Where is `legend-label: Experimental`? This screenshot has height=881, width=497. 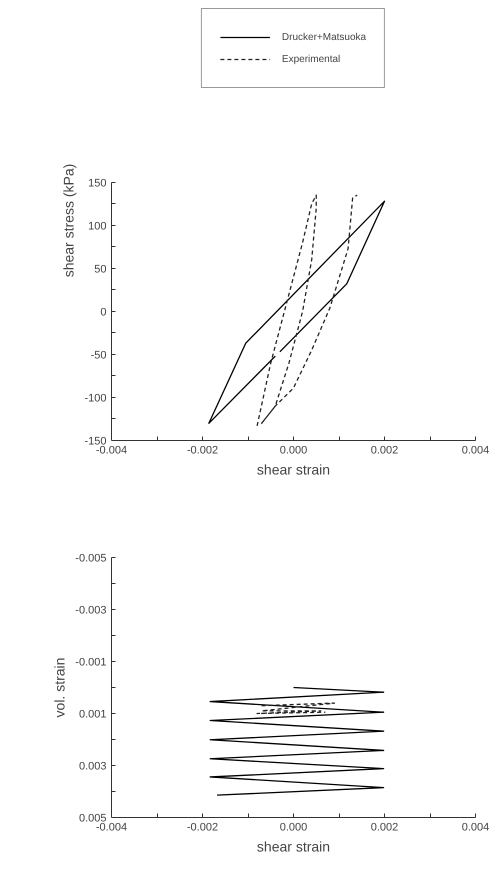 legend-label: Experimental is located at coordinates (311, 59).